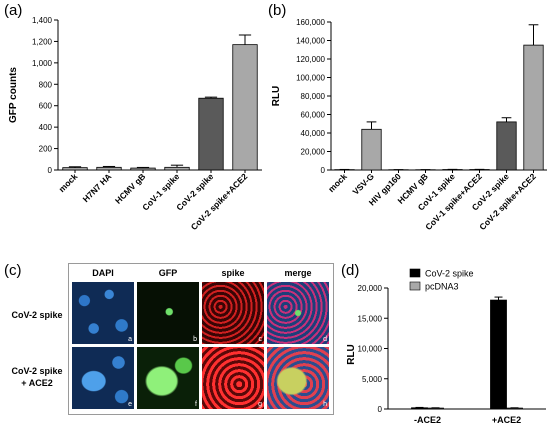  I want to click on micrograph-dapi-spike-ace2: e, so click(103, 378).